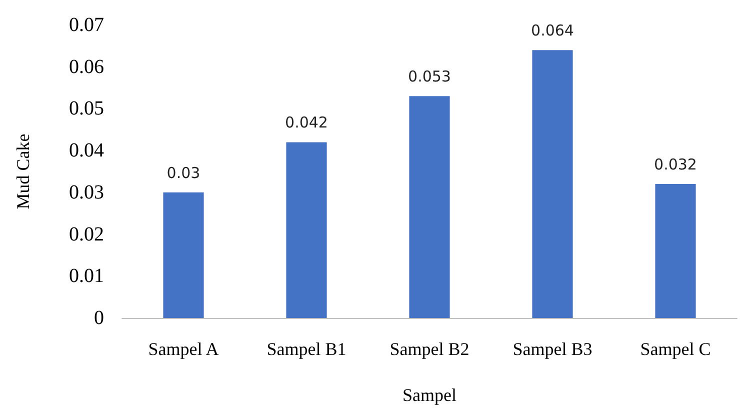 The image size is (741, 409). I want to click on y-tick-label: 0.06, so click(86, 67).